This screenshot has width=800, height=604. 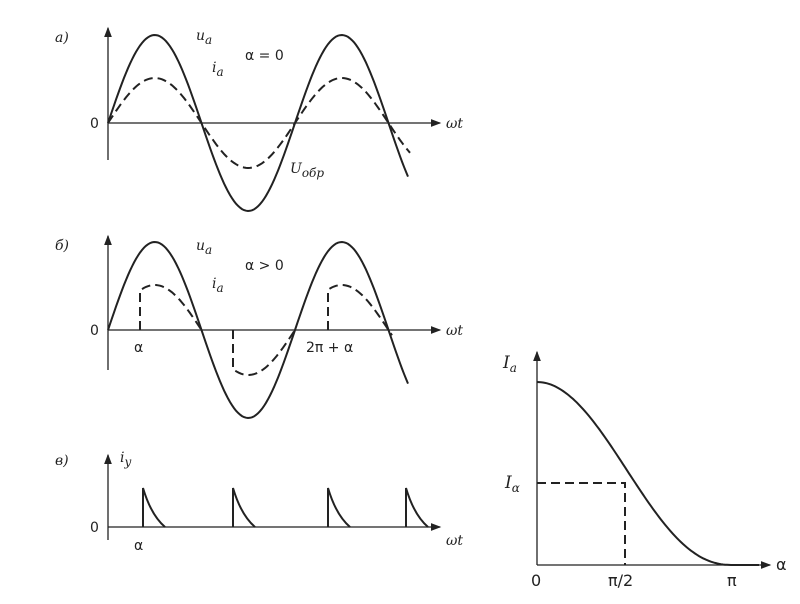 I want to click on note: α > 0, so click(x=264, y=266).